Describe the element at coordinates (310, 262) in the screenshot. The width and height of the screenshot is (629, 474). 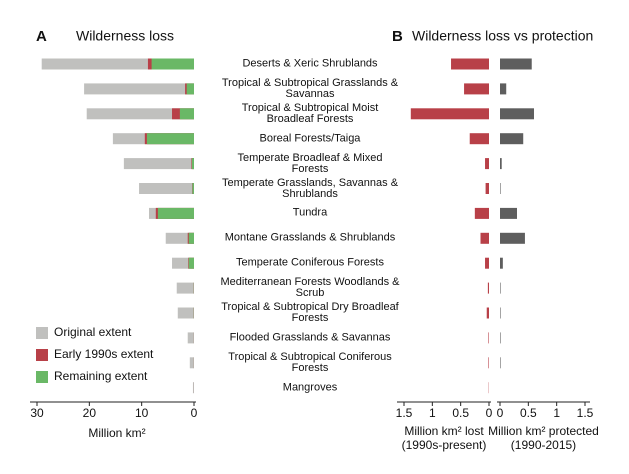
I see `category-label: Temperate Coniferous Forests` at that location.